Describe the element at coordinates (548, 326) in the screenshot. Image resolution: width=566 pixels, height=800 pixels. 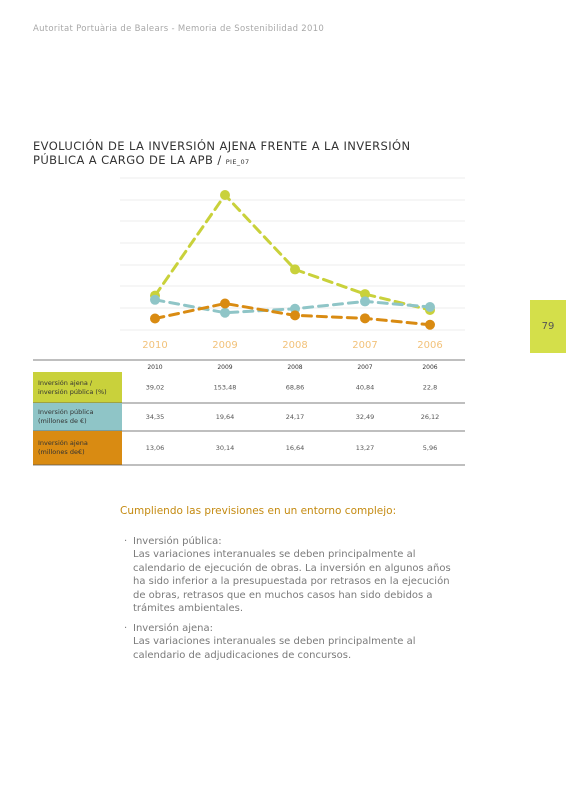
I see `page-number: 79` at that location.